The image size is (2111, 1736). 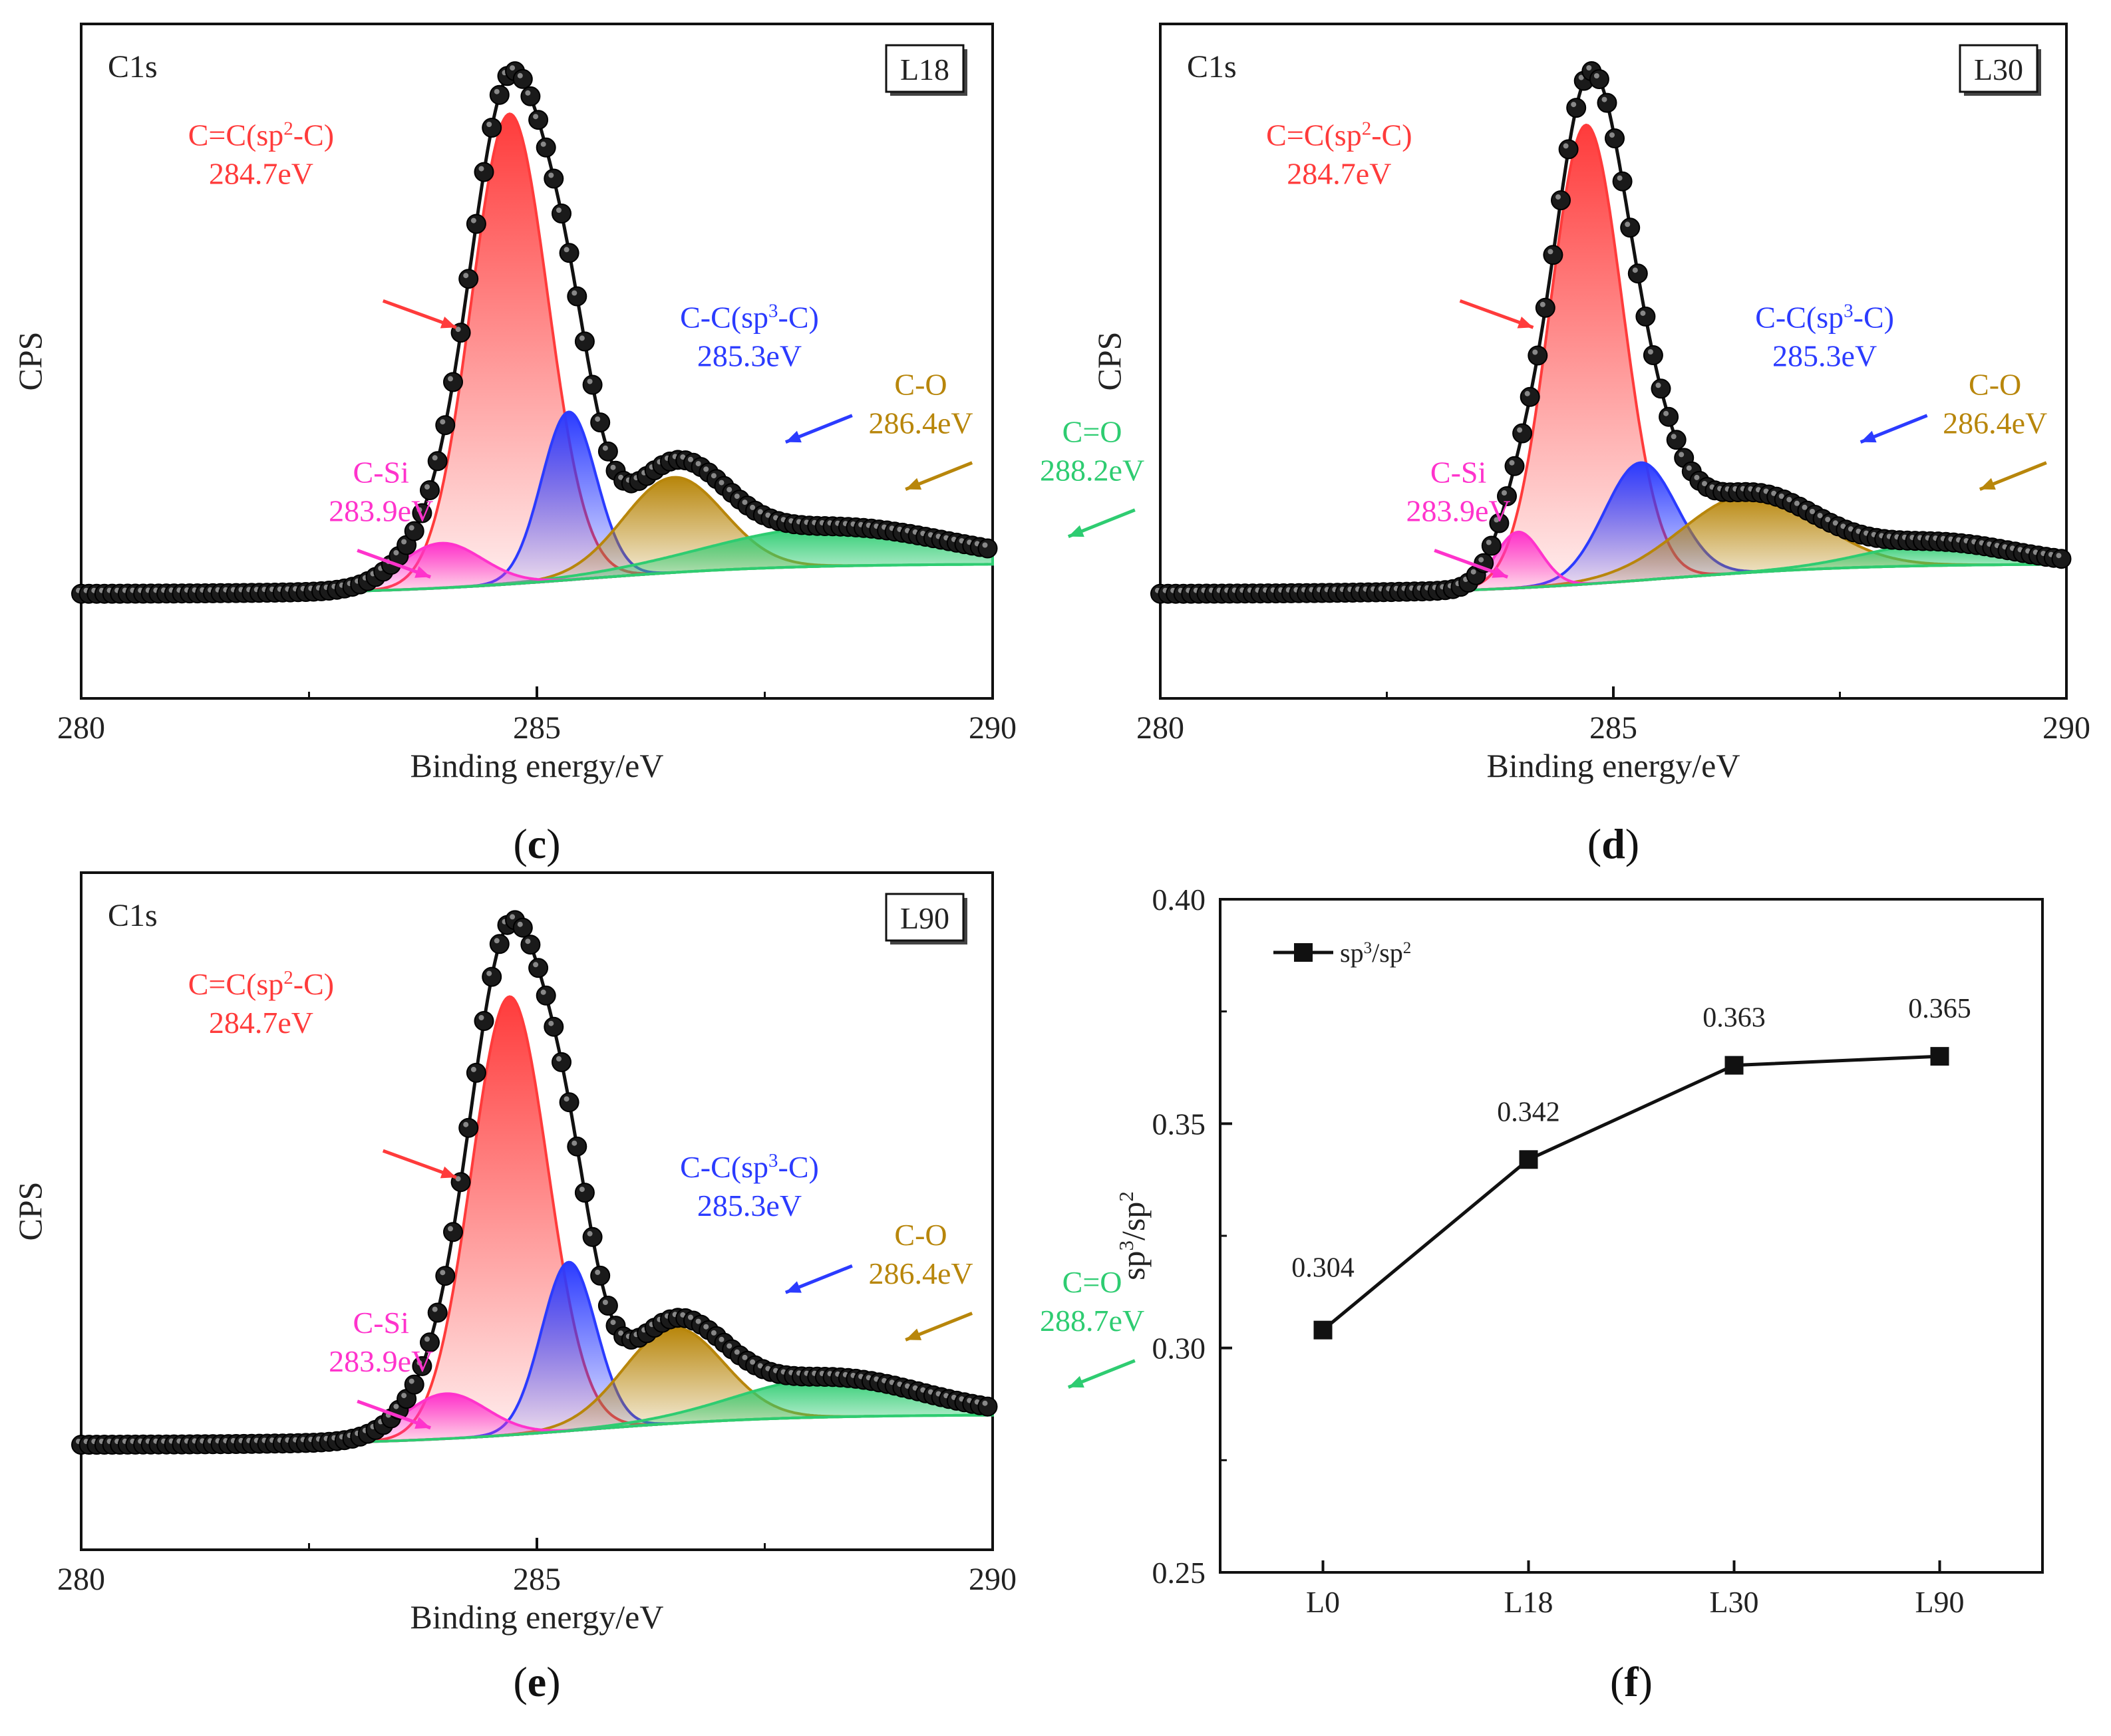 I want to click on data-label: 0.304, so click(x=1323, y=1268).